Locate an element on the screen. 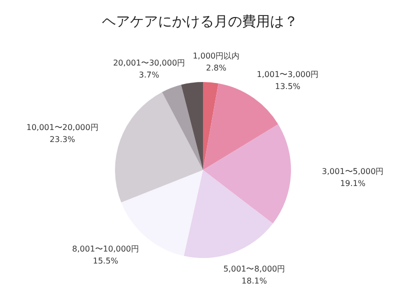 The height and width of the screenshot is (300, 400). data-label: 3.7% is located at coordinates (149, 75).